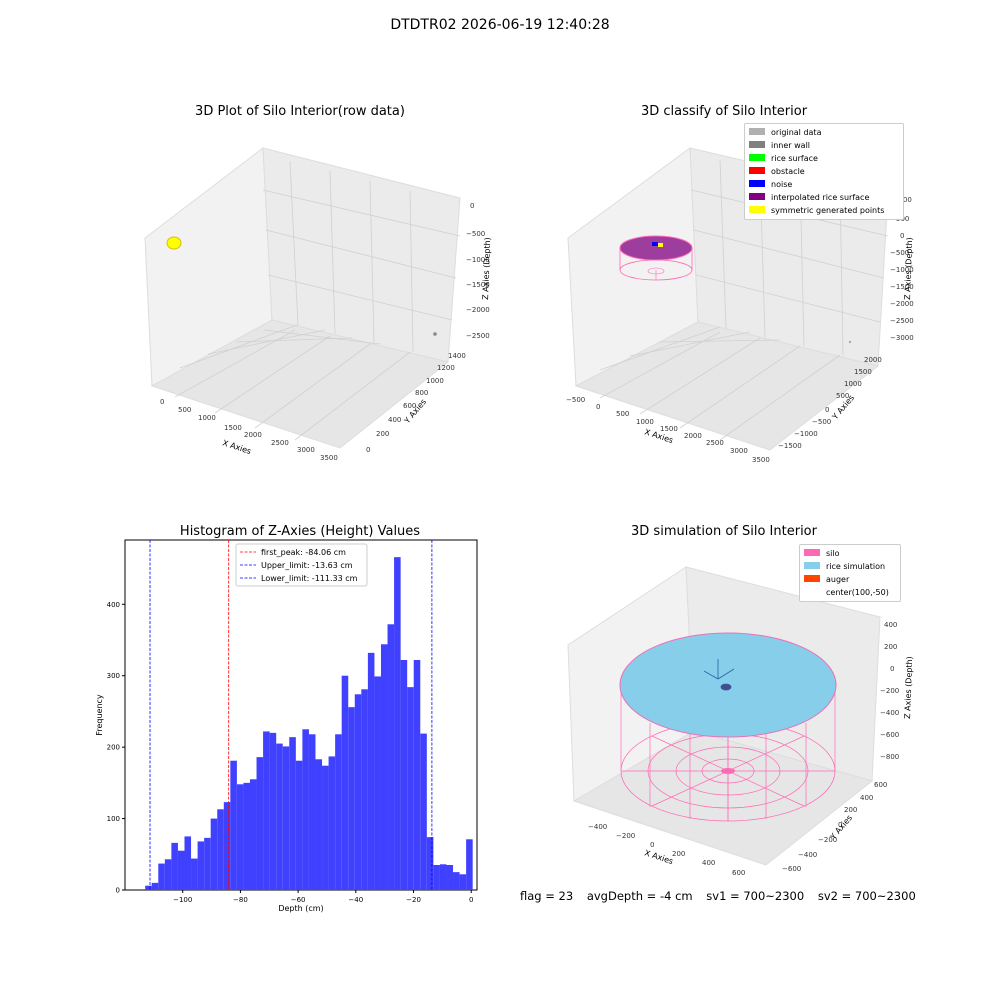  Describe the element at coordinates (889, 757) in the screenshot. I see `z-tick: −800` at that location.